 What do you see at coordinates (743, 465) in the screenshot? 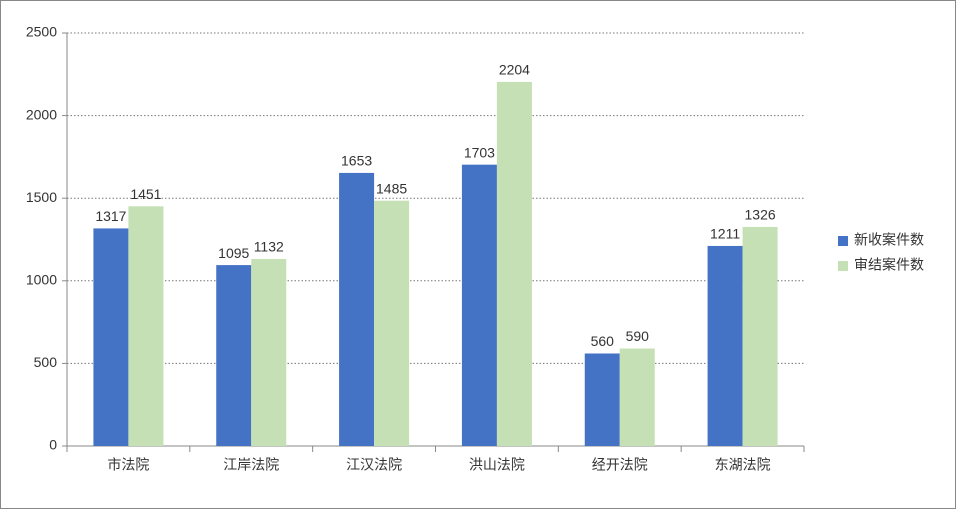
I see `x-tick-label: 东湖法院` at bounding box center [743, 465].